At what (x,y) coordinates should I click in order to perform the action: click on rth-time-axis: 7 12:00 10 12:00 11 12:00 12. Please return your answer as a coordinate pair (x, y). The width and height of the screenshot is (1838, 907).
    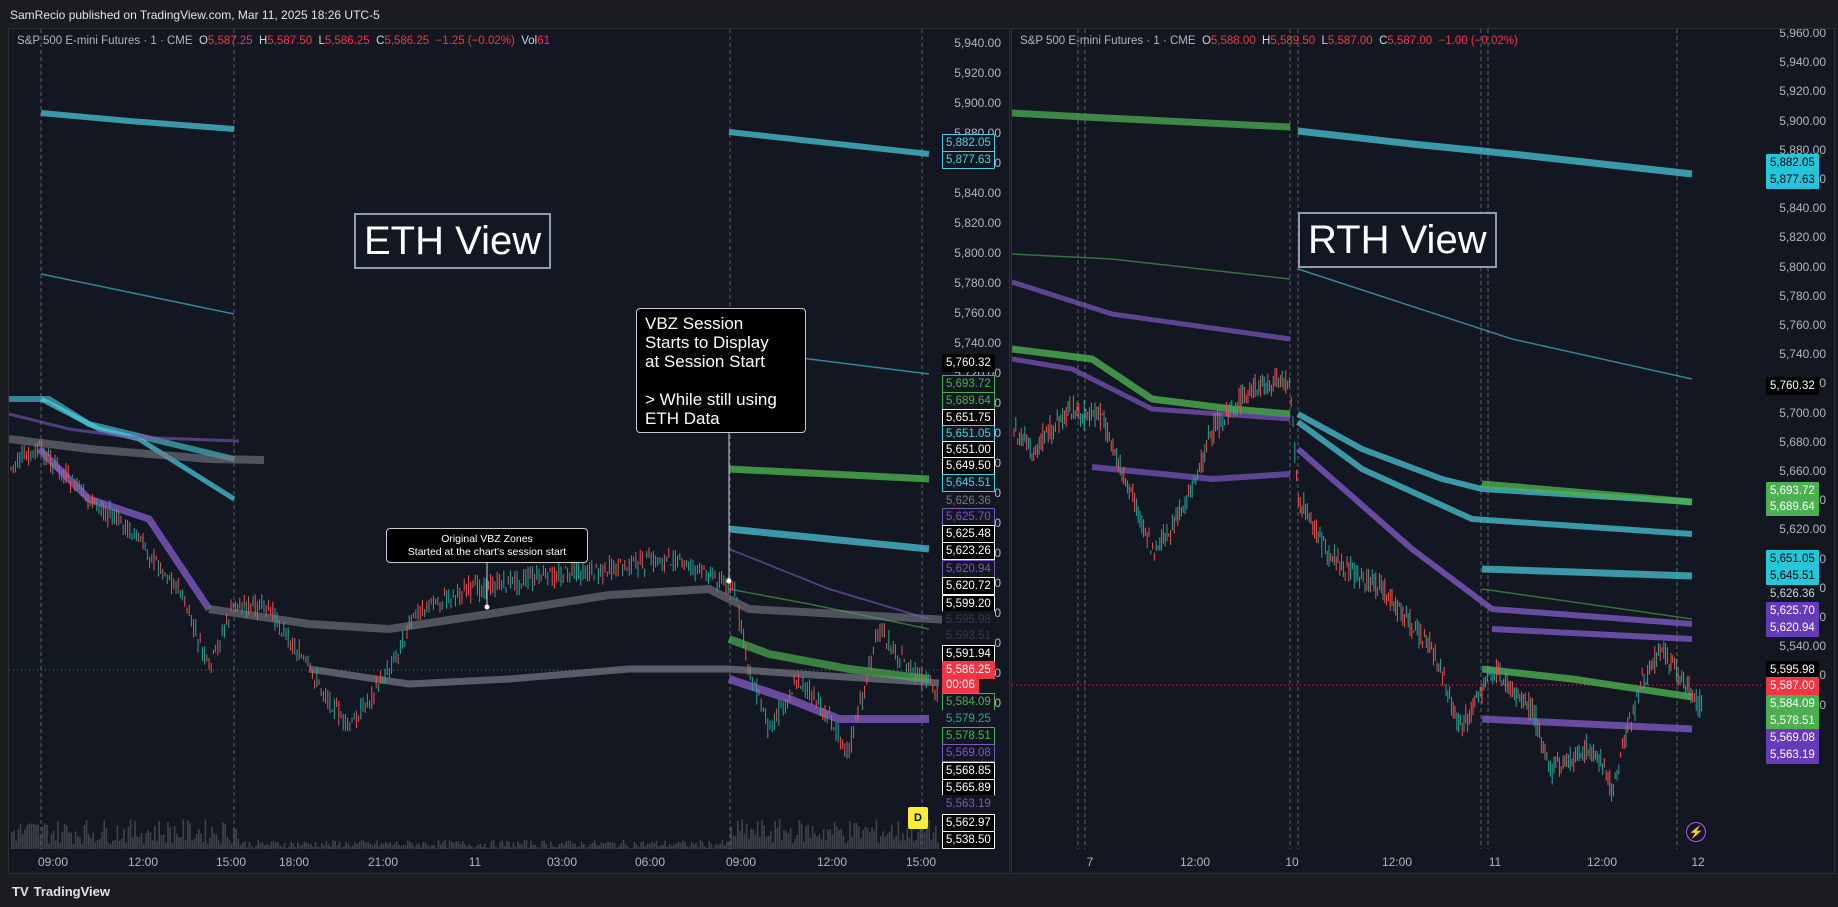
    Looking at the image, I should click on (1423, 861).